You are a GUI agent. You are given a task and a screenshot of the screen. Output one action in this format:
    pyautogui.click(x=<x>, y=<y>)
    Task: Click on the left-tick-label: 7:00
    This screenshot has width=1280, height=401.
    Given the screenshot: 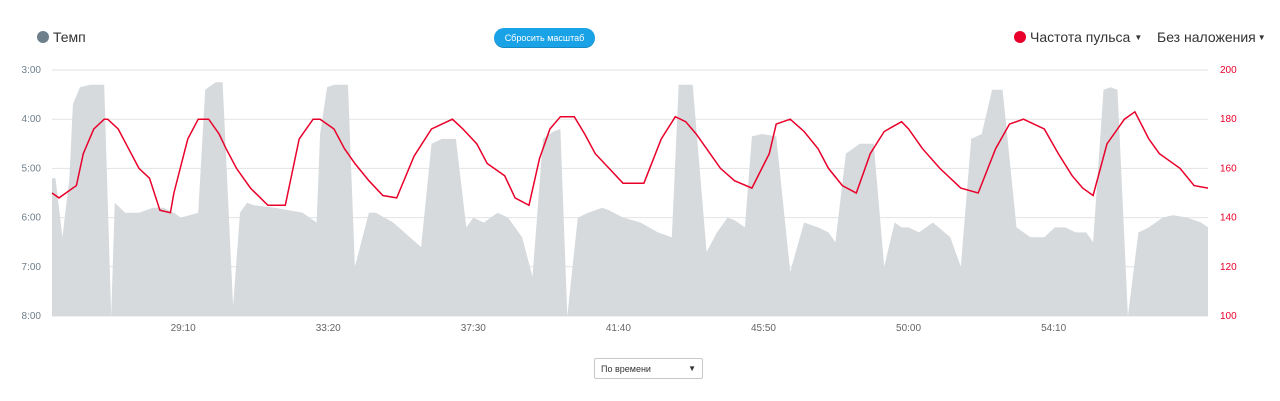 What is the action you would take?
    pyautogui.click(x=32, y=267)
    